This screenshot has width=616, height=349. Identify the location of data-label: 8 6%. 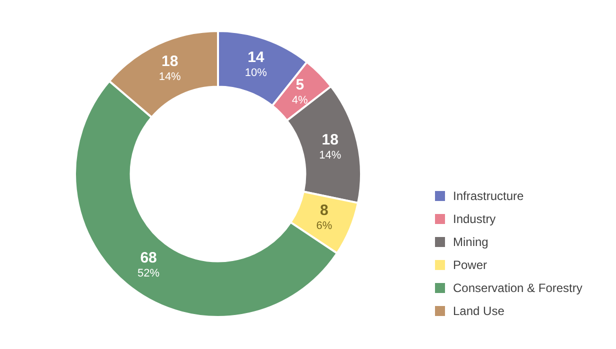
(324, 217).